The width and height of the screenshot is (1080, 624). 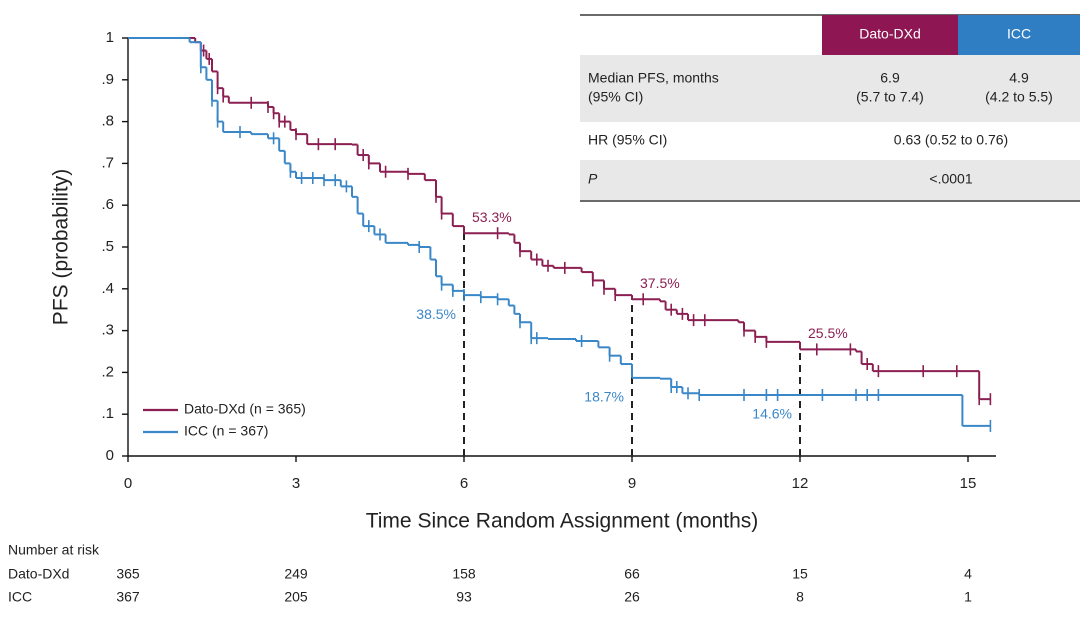 What do you see at coordinates (968, 483) in the screenshot?
I see `x-tick-label: 15` at bounding box center [968, 483].